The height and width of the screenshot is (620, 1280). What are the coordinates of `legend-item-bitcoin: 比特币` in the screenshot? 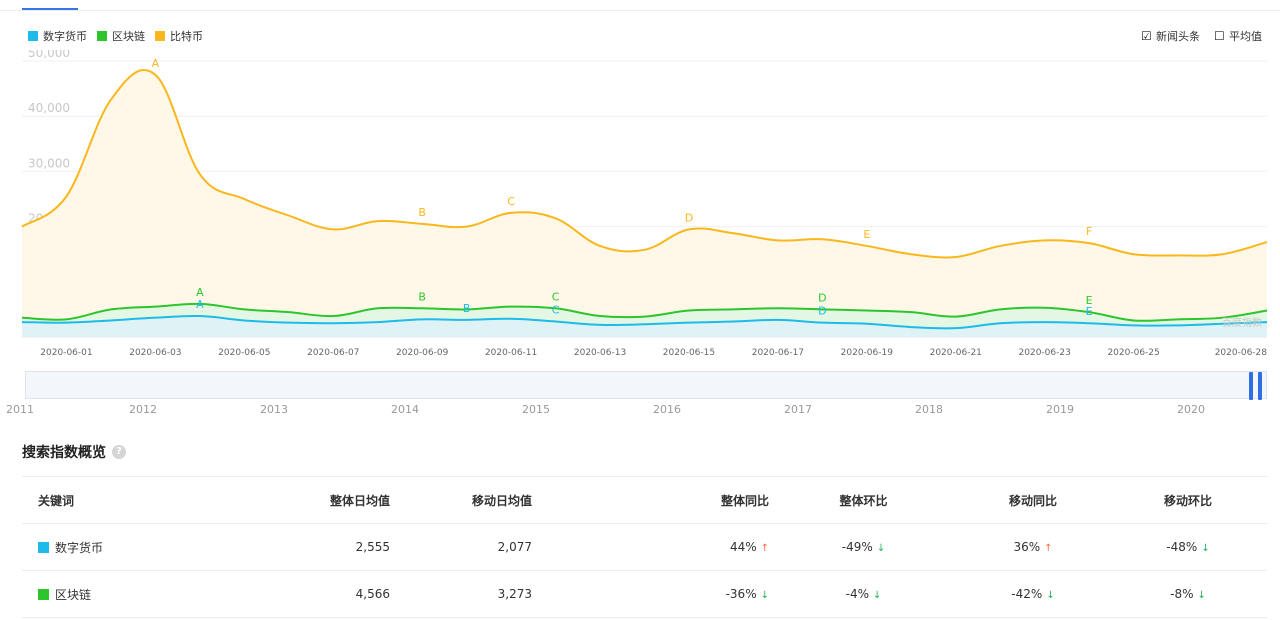 It's located at (179, 36).